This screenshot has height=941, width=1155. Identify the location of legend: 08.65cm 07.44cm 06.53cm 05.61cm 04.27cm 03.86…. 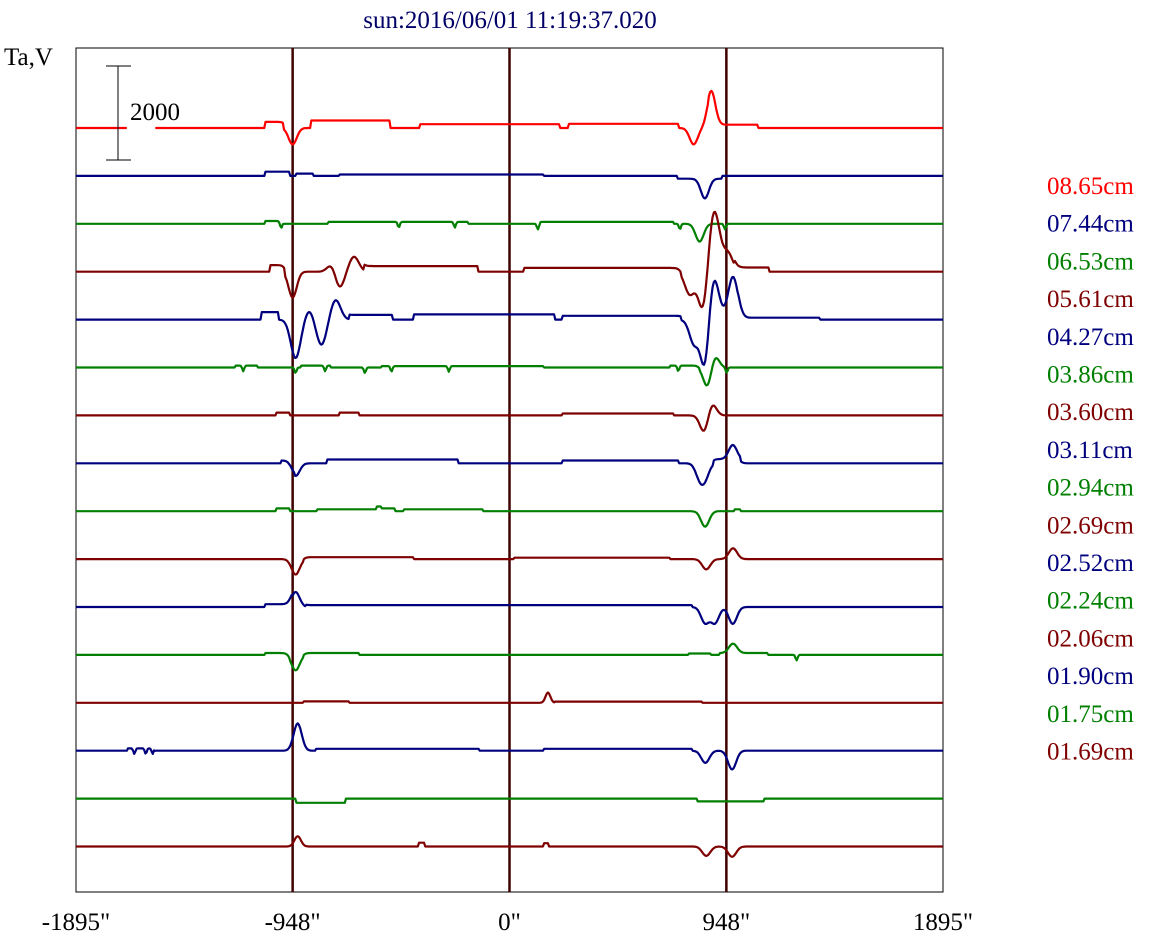
(1090, 469).